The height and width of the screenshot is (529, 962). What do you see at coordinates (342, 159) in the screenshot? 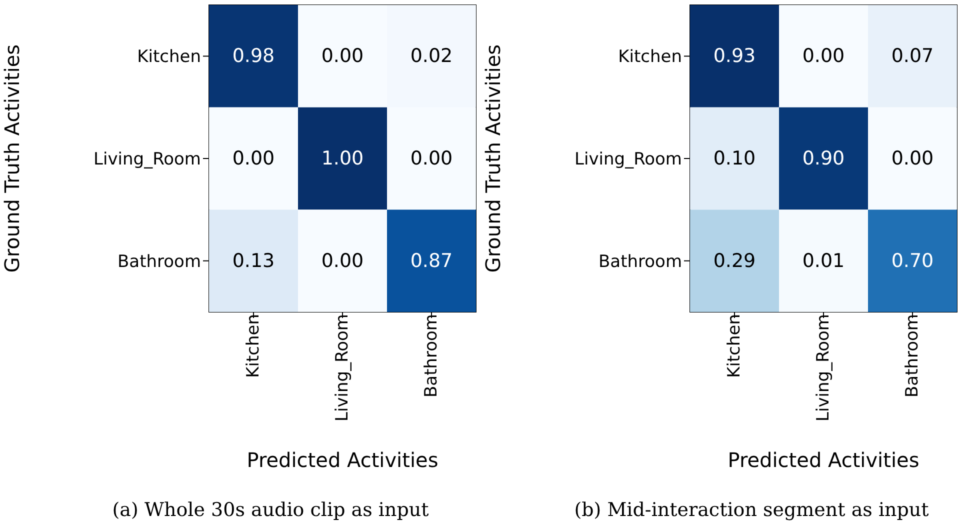
I see `data-label: 1.00` at bounding box center [342, 159].